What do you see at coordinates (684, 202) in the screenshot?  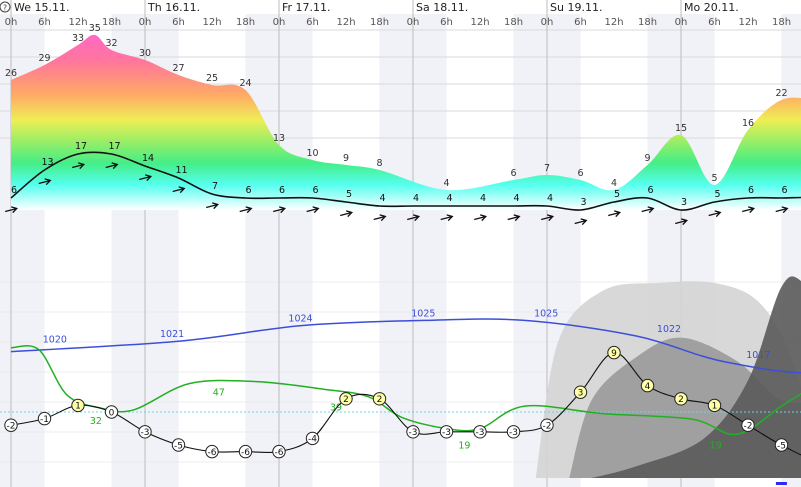 I see `wind-speed-label: 3` at bounding box center [684, 202].